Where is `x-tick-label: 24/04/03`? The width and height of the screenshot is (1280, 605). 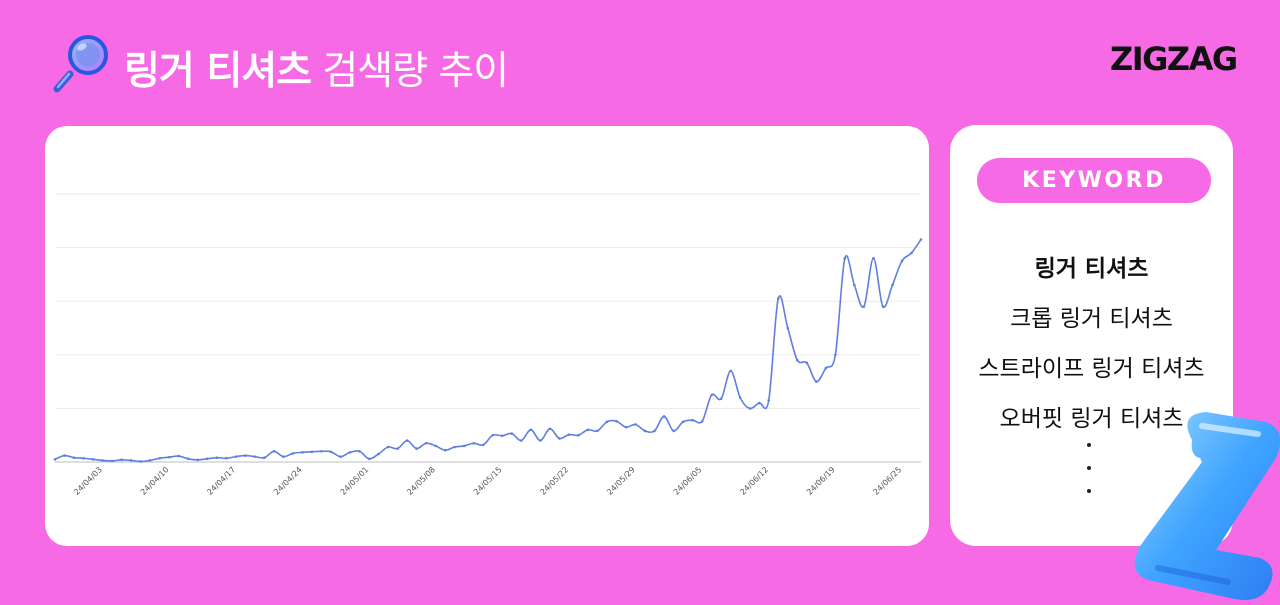 x-tick-label: 24/04/03 is located at coordinates (88, 481).